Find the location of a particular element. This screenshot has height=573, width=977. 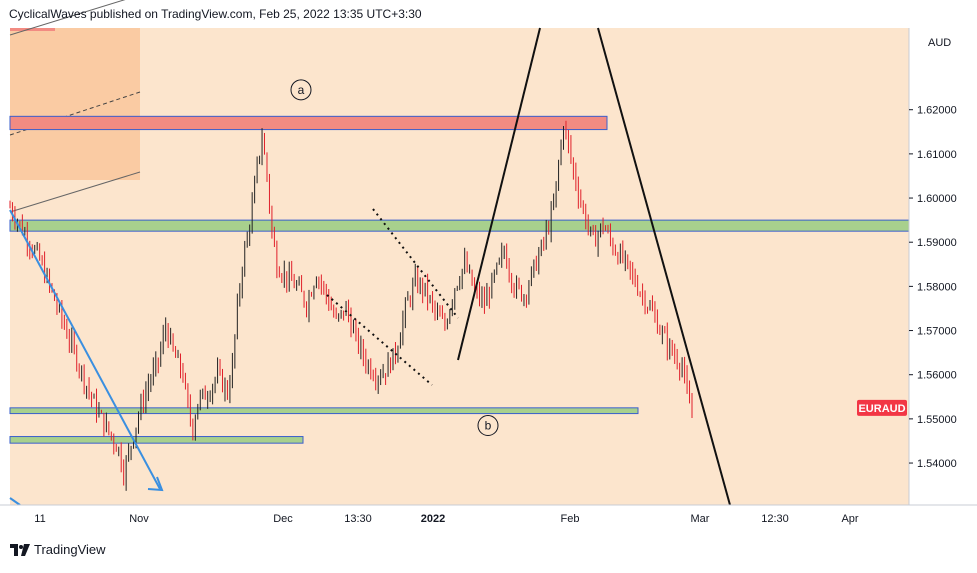

blue-trend-arrow is located at coordinates (85, 349).